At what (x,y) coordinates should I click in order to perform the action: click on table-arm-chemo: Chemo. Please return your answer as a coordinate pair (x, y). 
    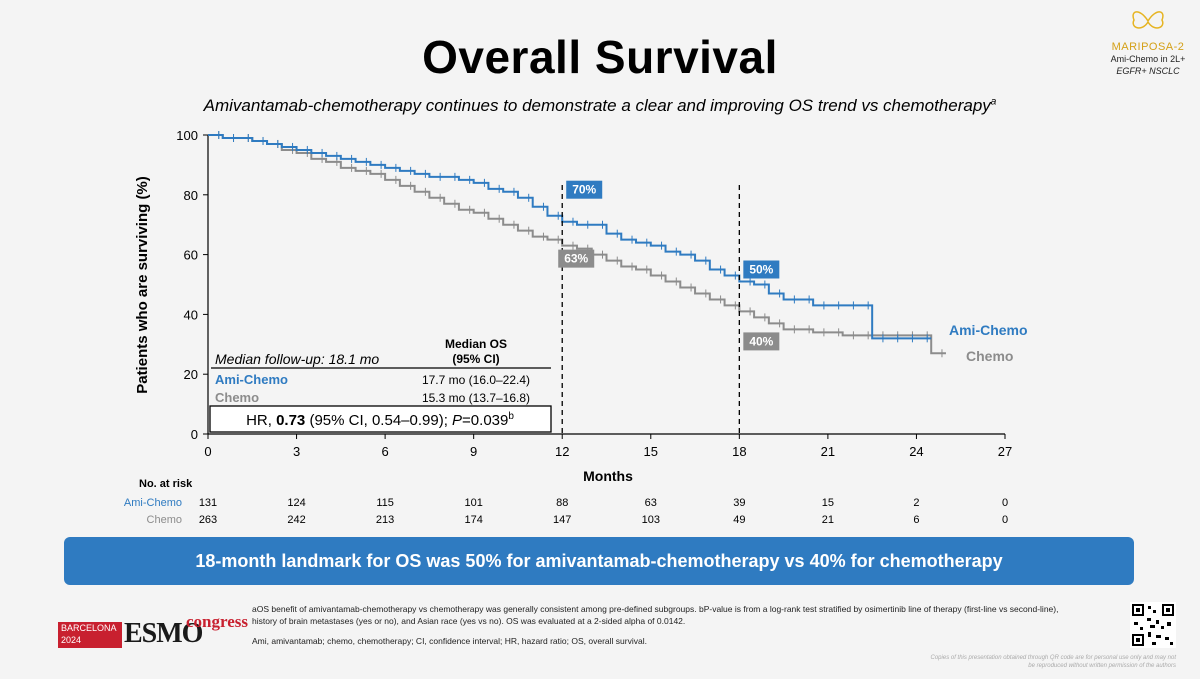
    Looking at the image, I should click on (237, 397).